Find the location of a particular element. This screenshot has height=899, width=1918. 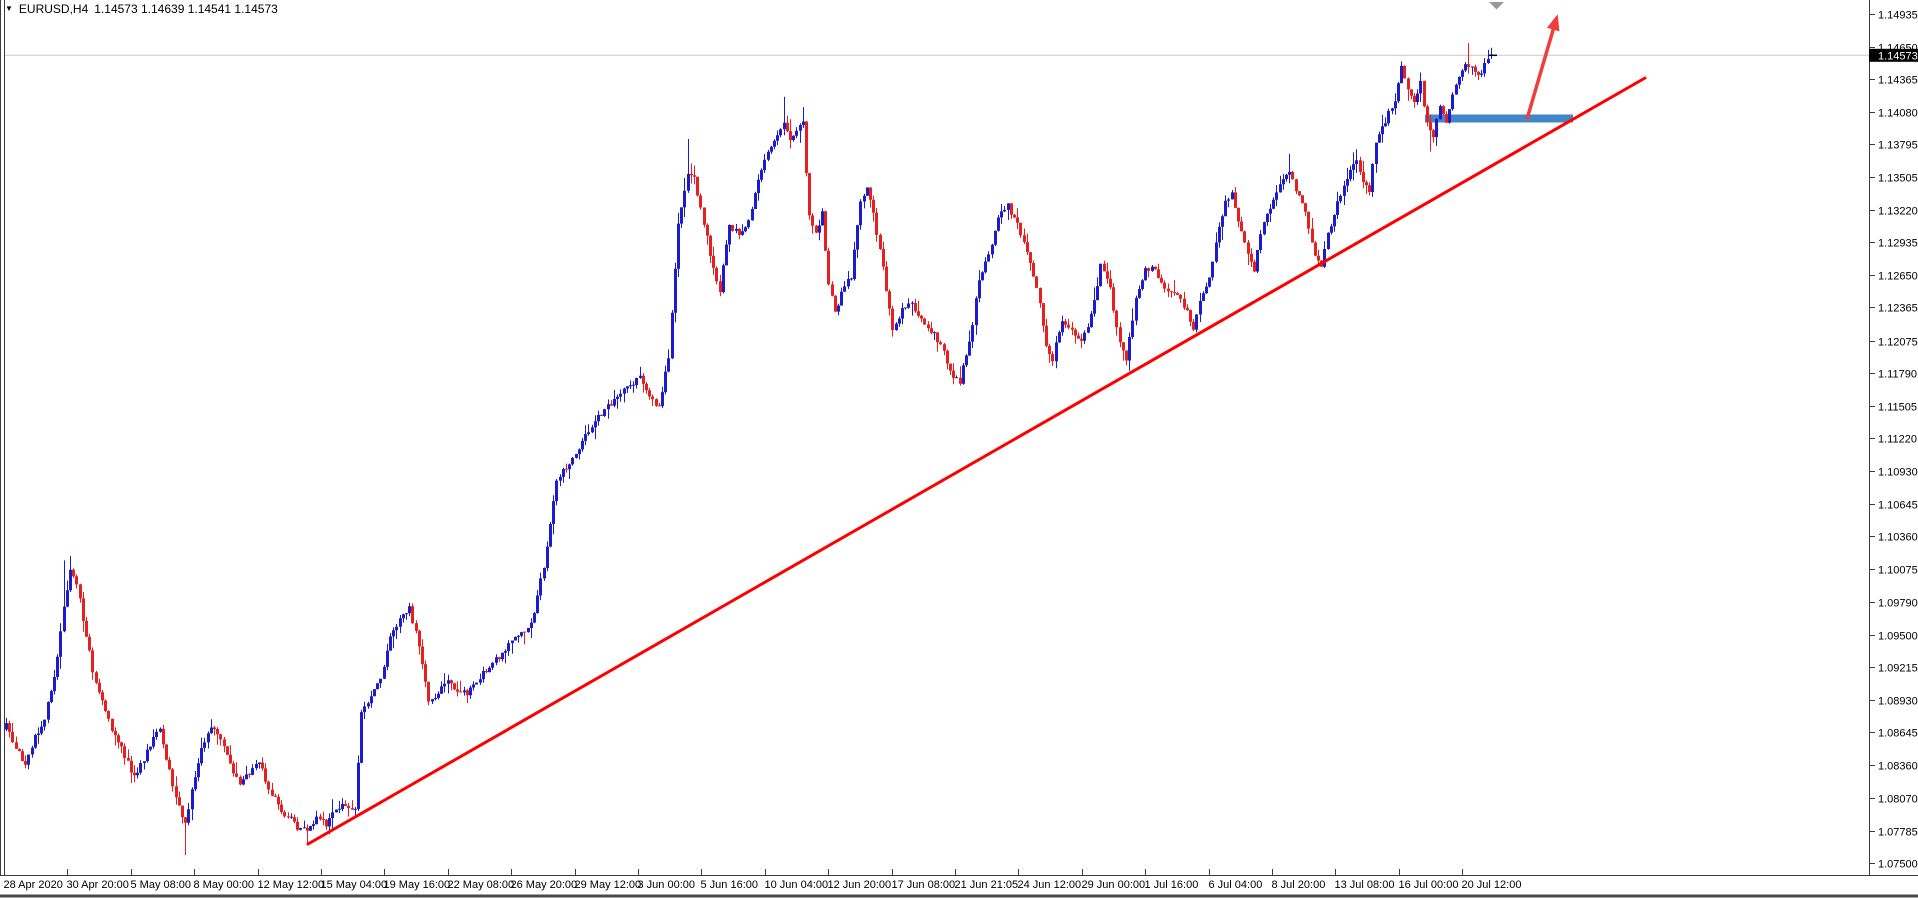

time-label: 5 Jun 16:00 is located at coordinates (730, 885).